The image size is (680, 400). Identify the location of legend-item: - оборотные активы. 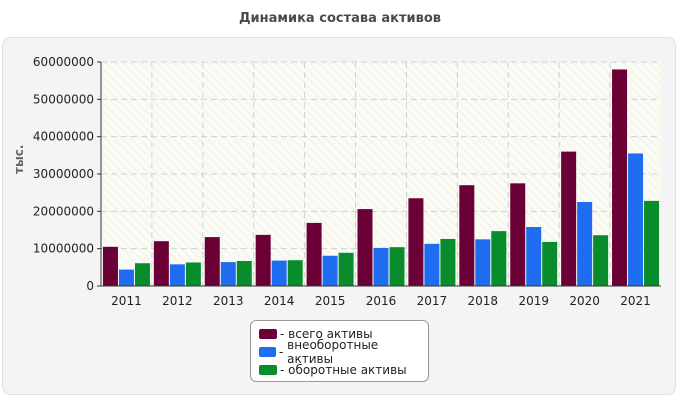
(339, 370).